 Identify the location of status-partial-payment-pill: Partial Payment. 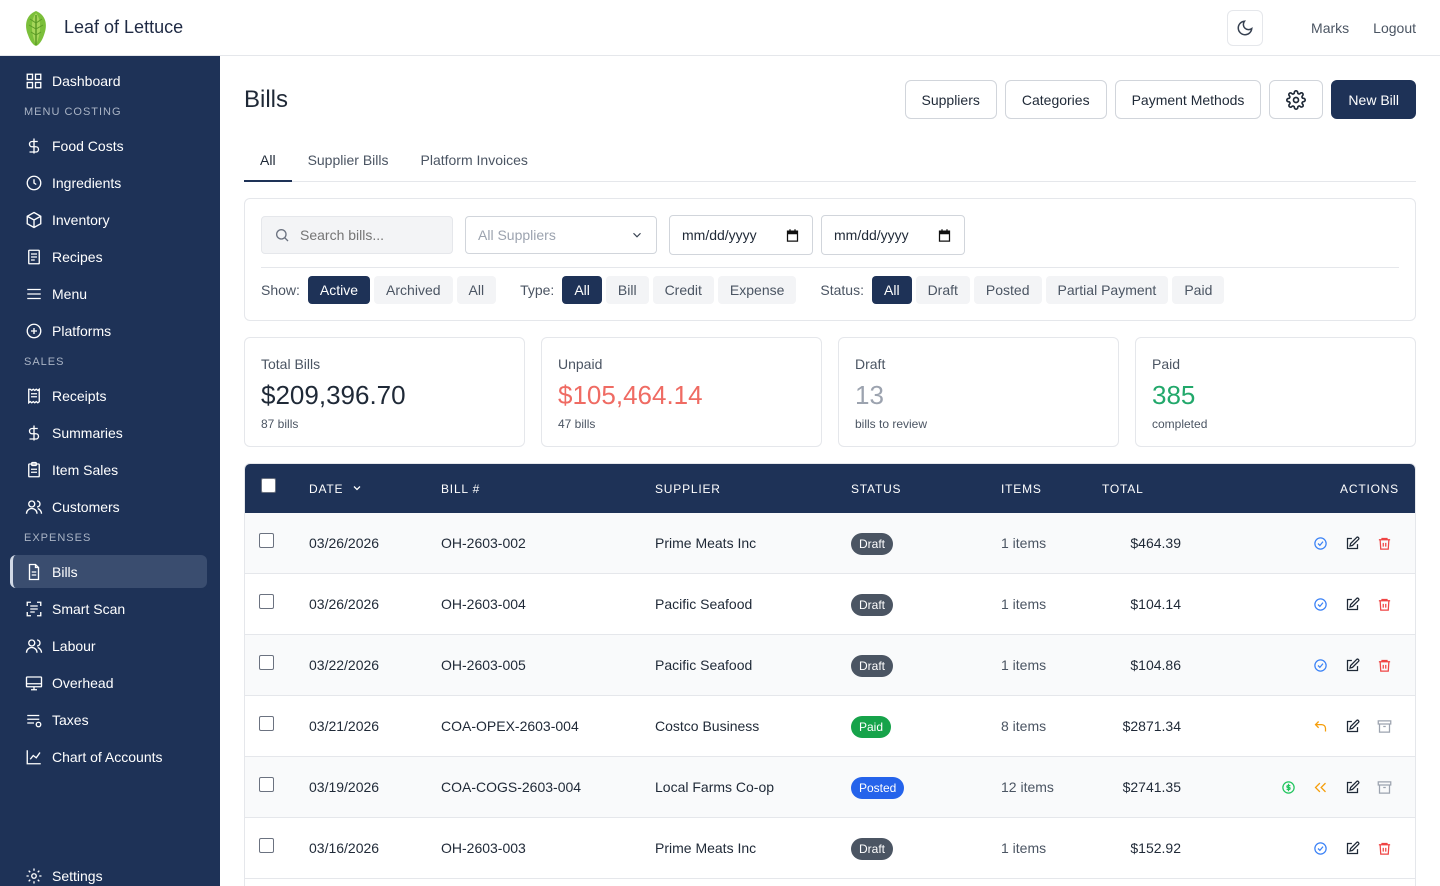
(1107, 290).